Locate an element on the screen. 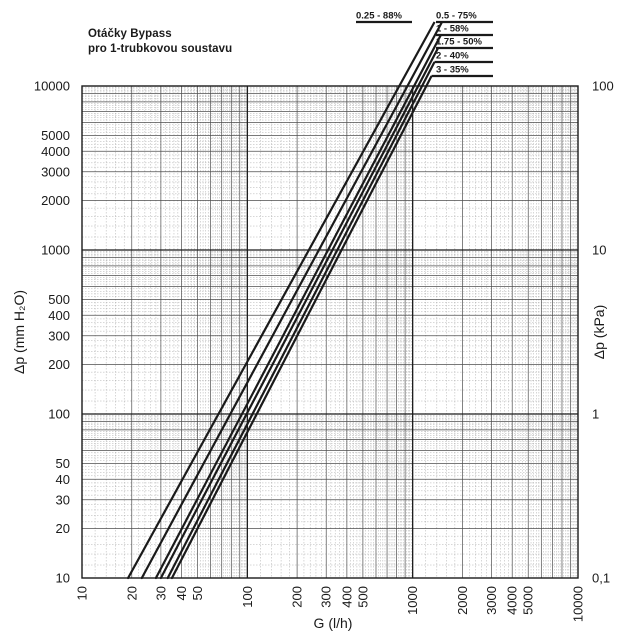  y2-tick-label: 1 is located at coordinates (595, 414).